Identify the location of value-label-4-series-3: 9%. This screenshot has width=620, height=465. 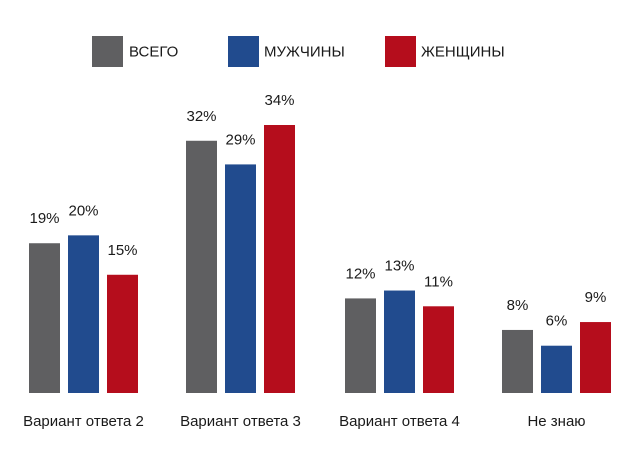
(596, 297).